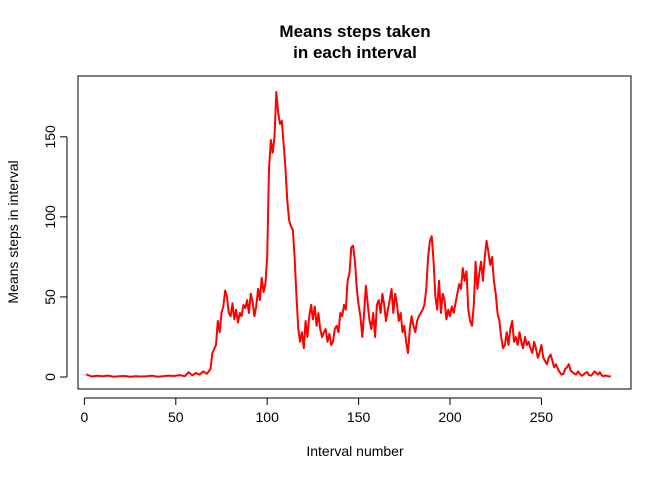 Image resolution: width=672 pixels, height=480 pixels. I want to click on y-tick-label: 0, so click(50, 377).